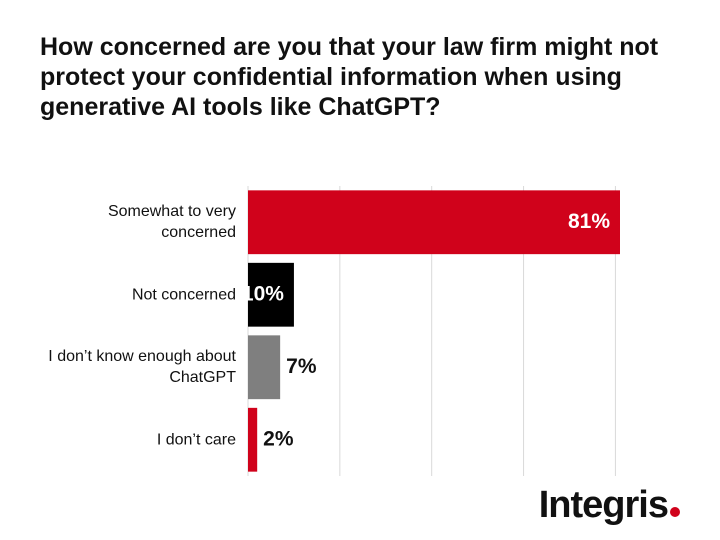 The height and width of the screenshot is (540, 720). Describe the element at coordinates (171, 222) in the screenshot. I see `category-label: Somewhat to very concerned` at that location.